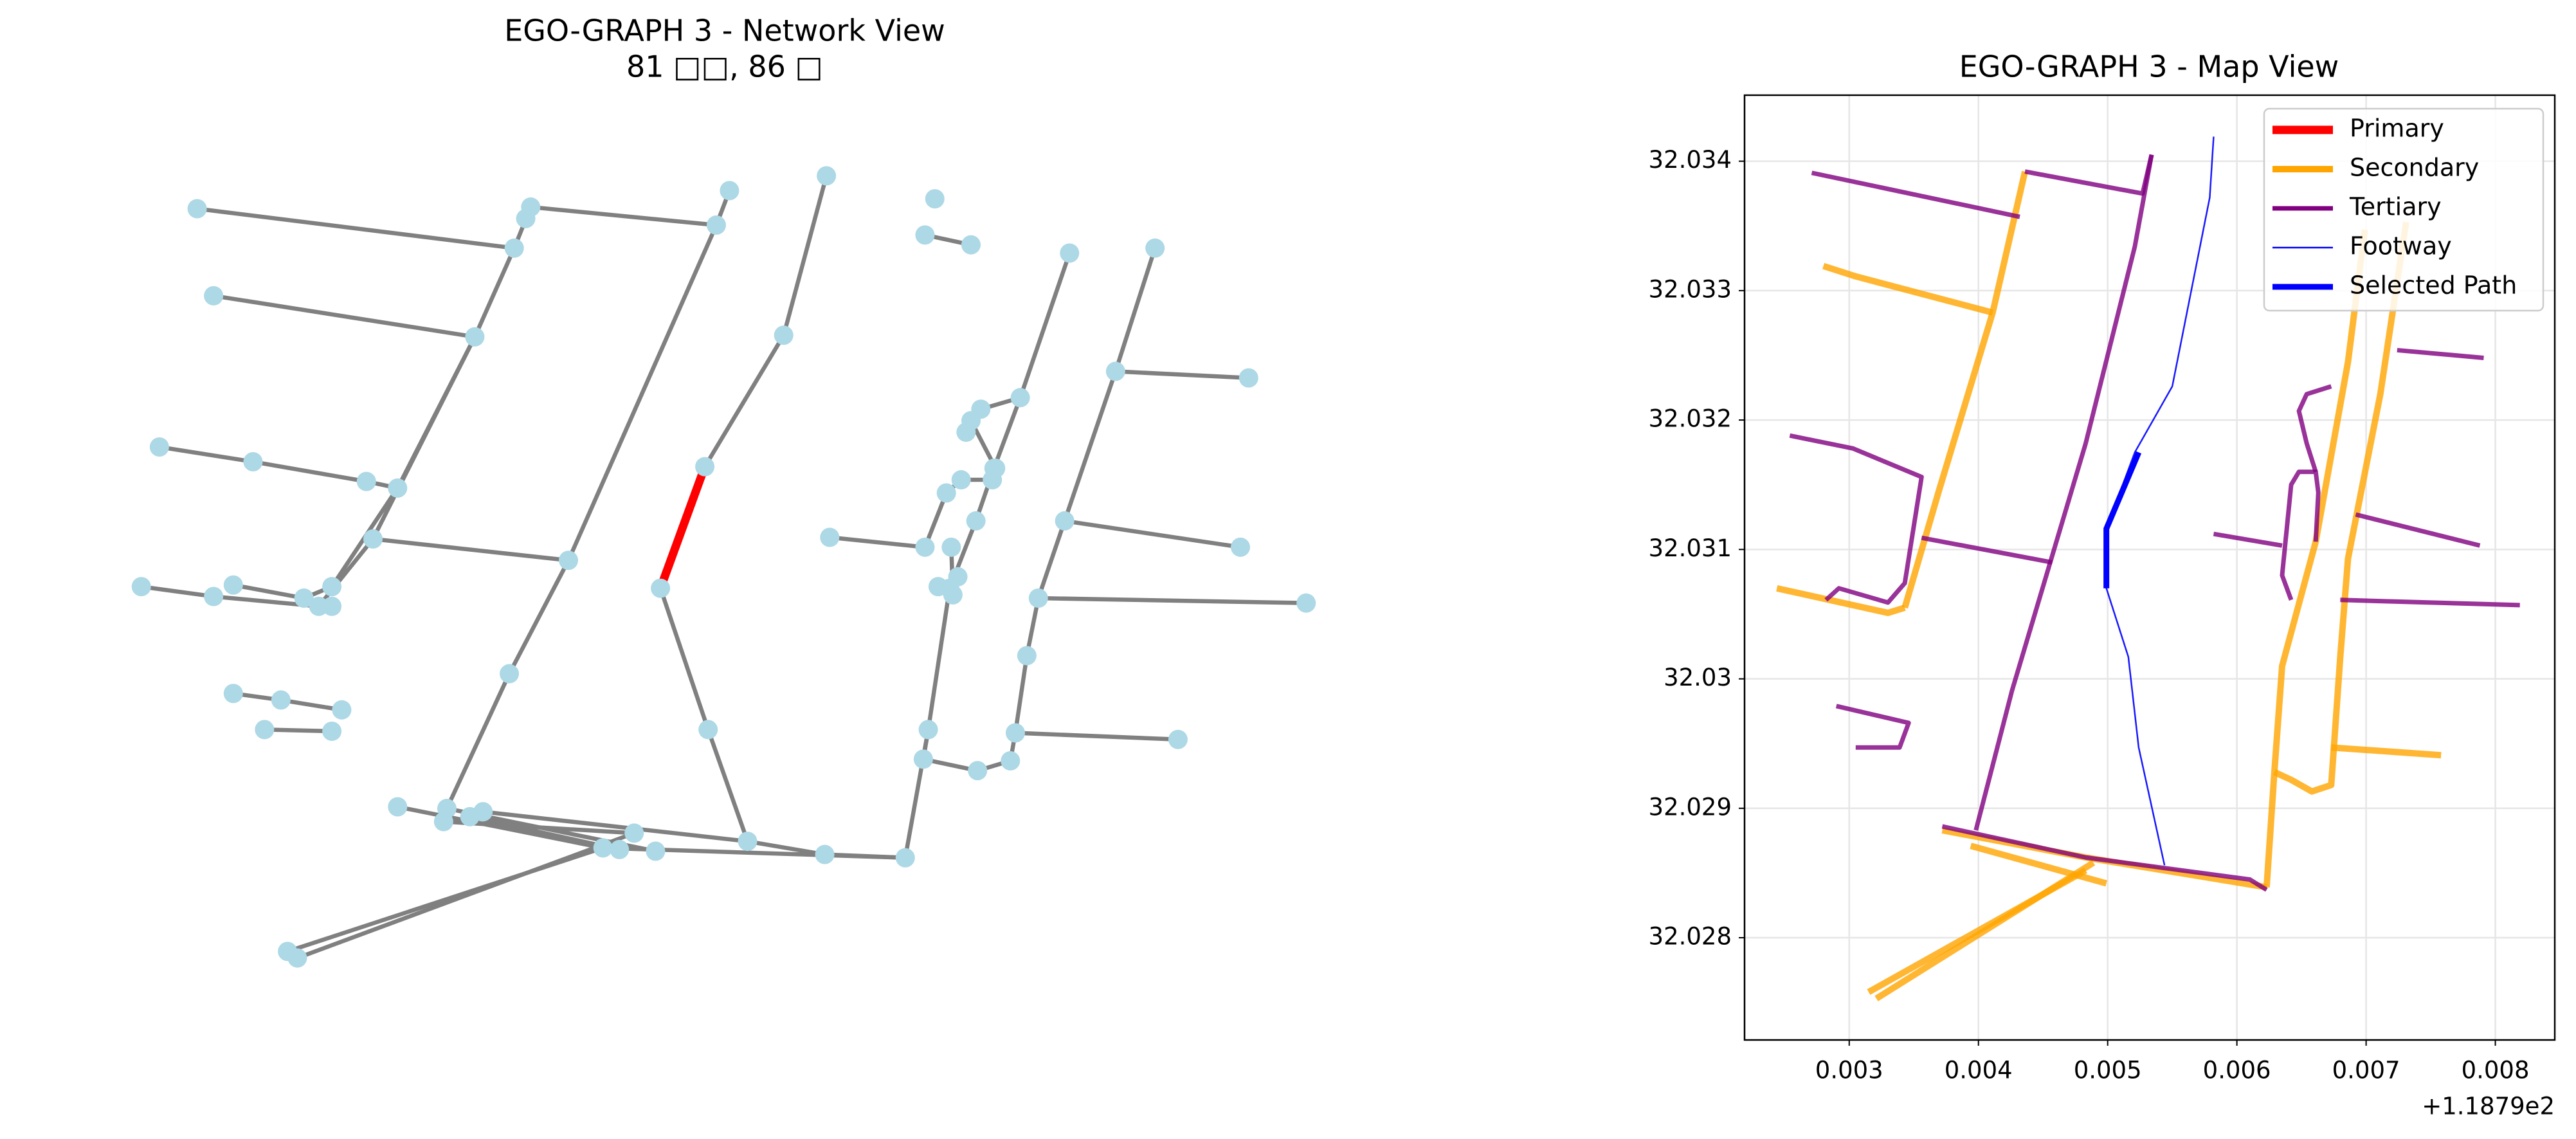 This screenshot has height=1139, width=2576. What do you see at coordinates (2496, 1070) in the screenshot?
I see `x-tick-label: 0.008` at bounding box center [2496, 1070].